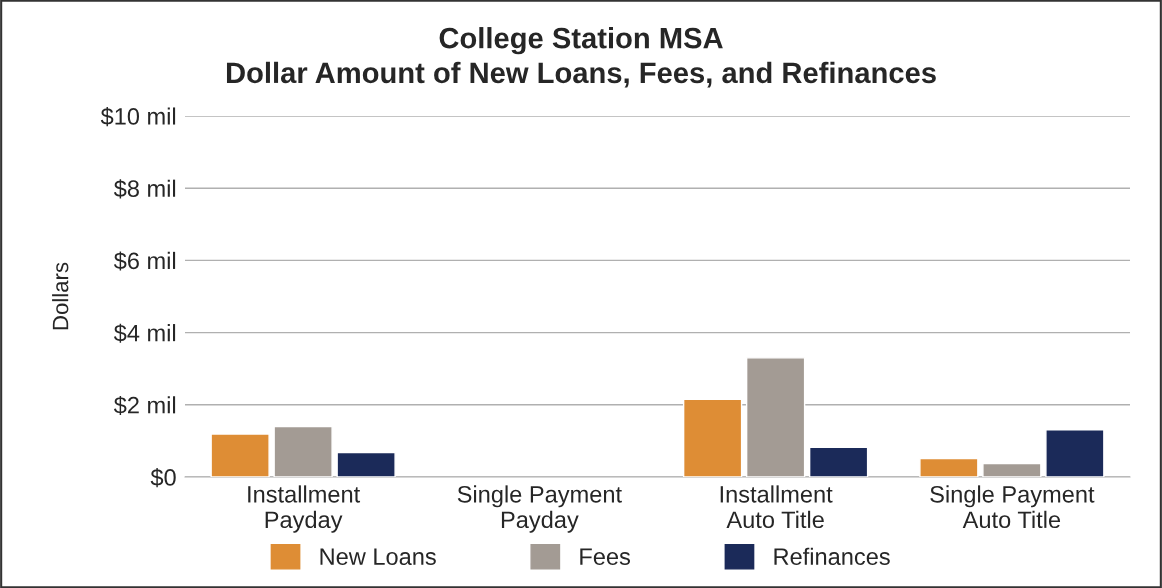  I want to click on x-tick-label: Single Payment Auto Title, so click(1012, 507).